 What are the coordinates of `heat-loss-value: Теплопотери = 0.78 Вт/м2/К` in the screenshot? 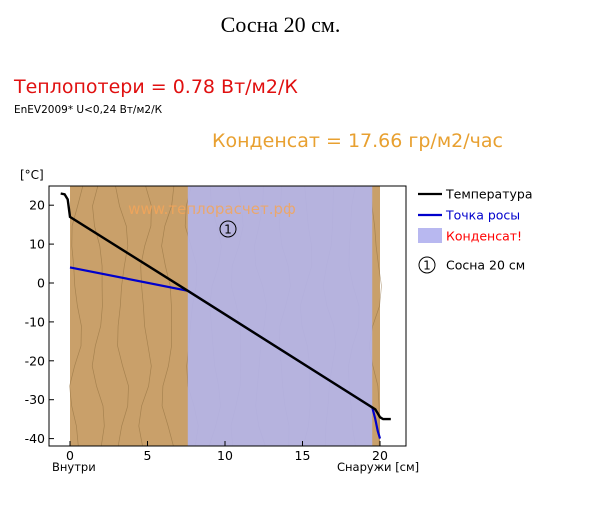 It's located at (156, 87).